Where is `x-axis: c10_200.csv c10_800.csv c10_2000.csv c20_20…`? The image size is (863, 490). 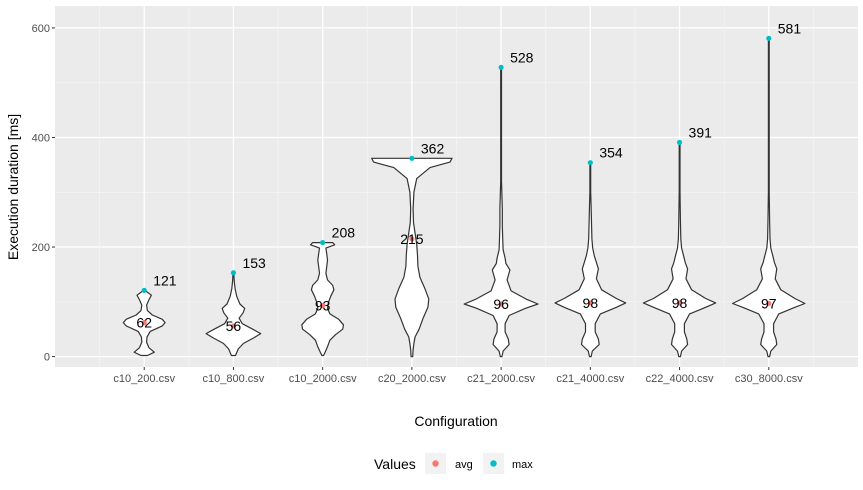
x-axis: c10_200.csv c10_800.csv c10_2000.csv c20_20… is located at coordinates (458, 376).